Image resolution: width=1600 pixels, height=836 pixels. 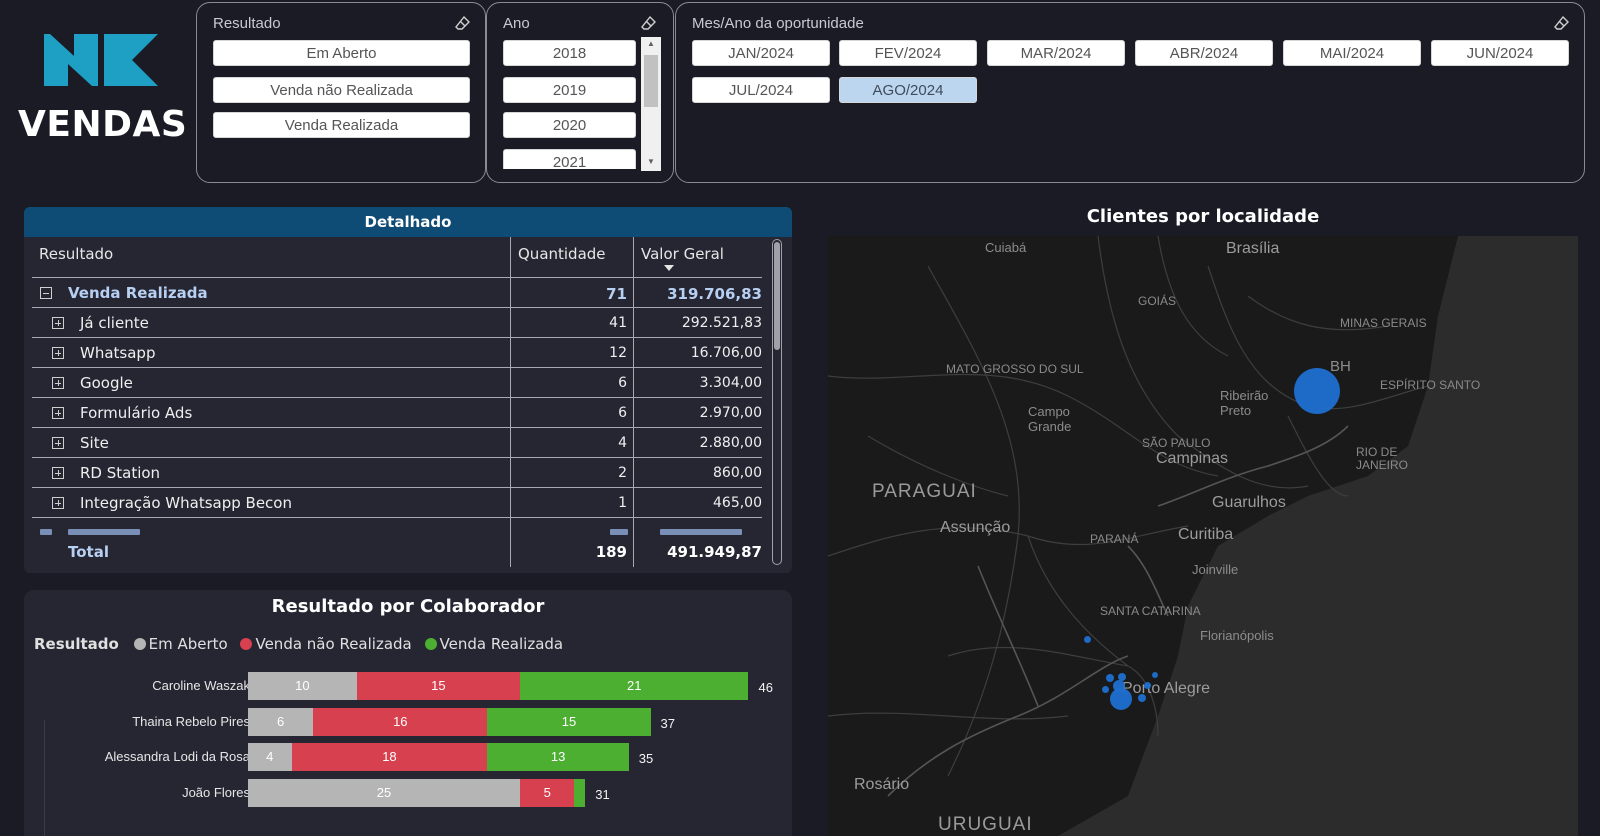 I want to click on row-label: Já cliente, so click(x=114, y=323).